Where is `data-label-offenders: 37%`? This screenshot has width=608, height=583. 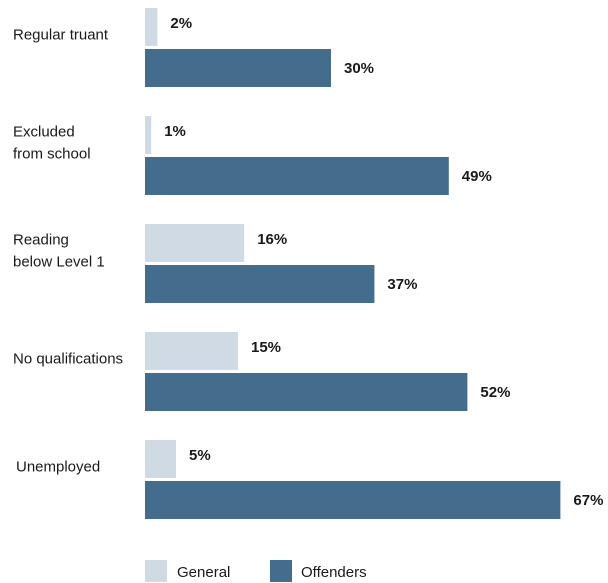
data-label-offenders: 37% is located at coordinates (402, 284).